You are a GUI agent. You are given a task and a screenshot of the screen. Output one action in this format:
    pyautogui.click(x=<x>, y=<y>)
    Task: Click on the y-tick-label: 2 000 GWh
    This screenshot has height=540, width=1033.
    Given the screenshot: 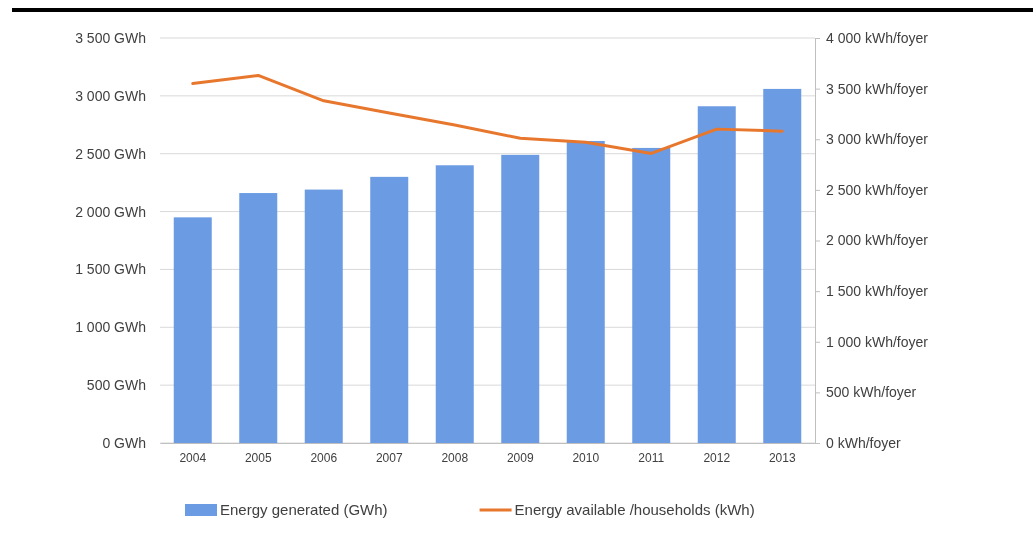 What is the action you would take?
    pyautogui.click(x=110, y=211)
    